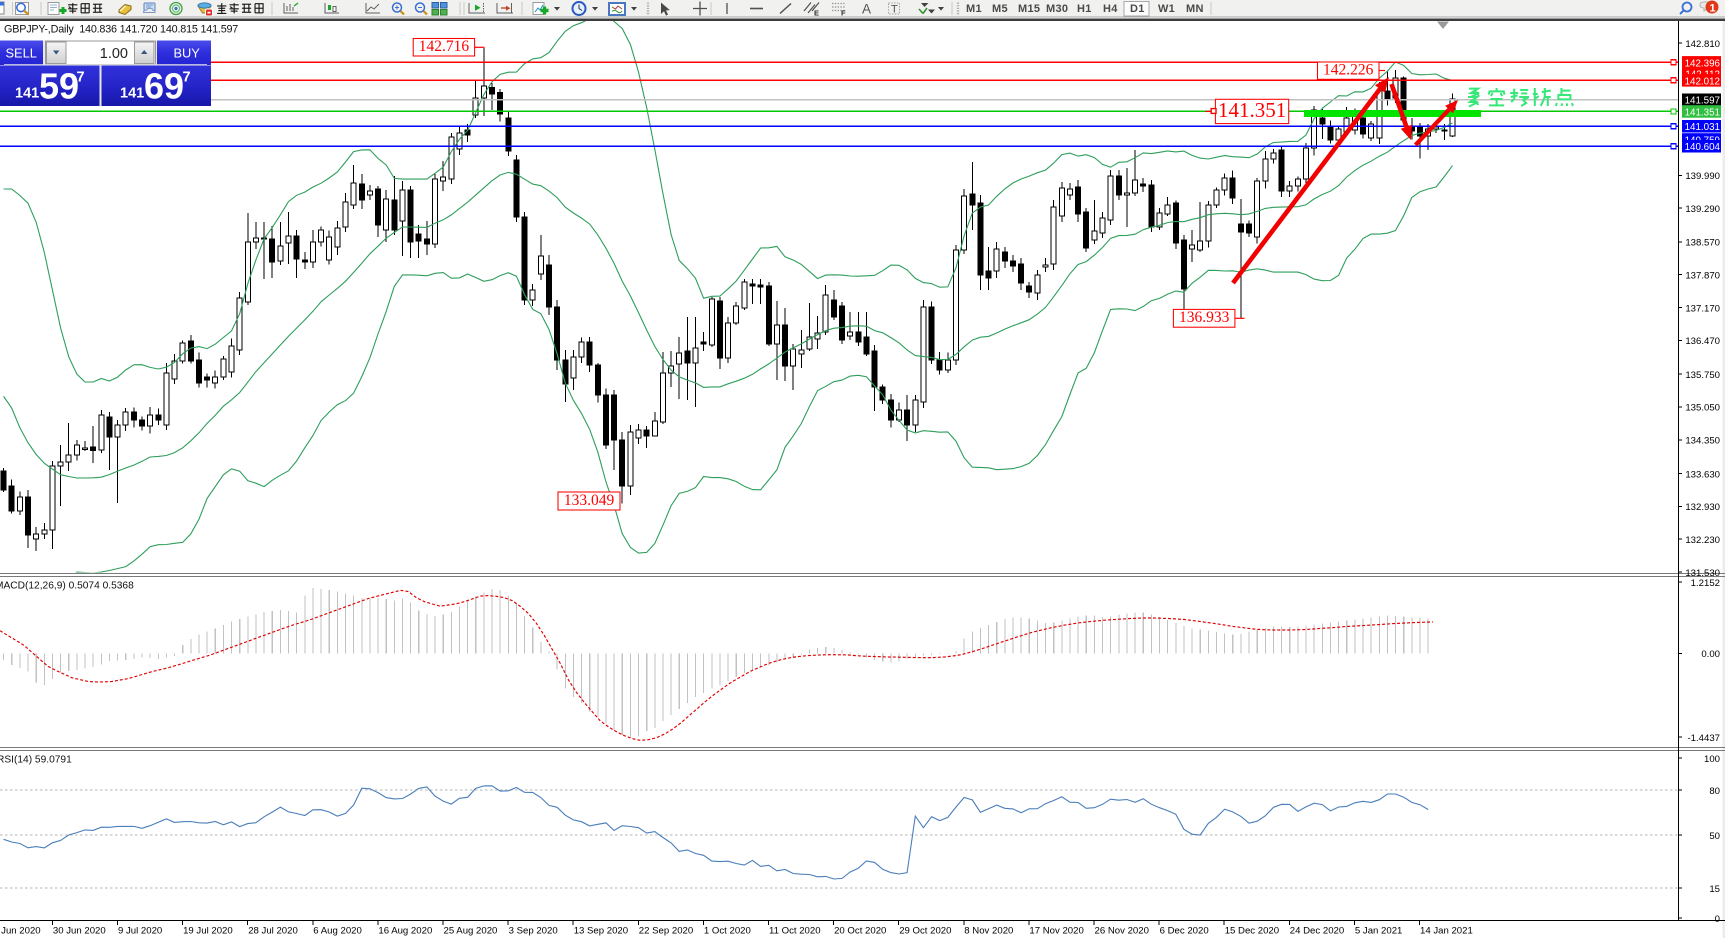 The width and height of the screenshot is (1725, 938). Describe the element at coordinates (1705, 583) in the screenshot. I see `svg-text: 1.2152` at that location.